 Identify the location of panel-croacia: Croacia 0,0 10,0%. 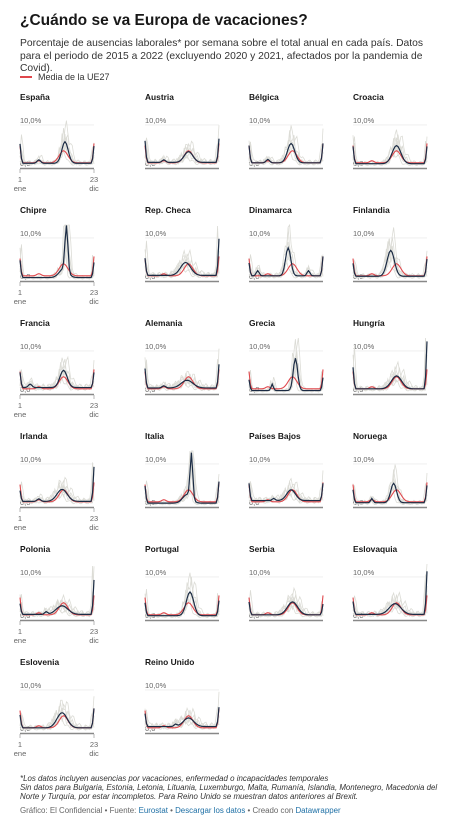
(402, 147).